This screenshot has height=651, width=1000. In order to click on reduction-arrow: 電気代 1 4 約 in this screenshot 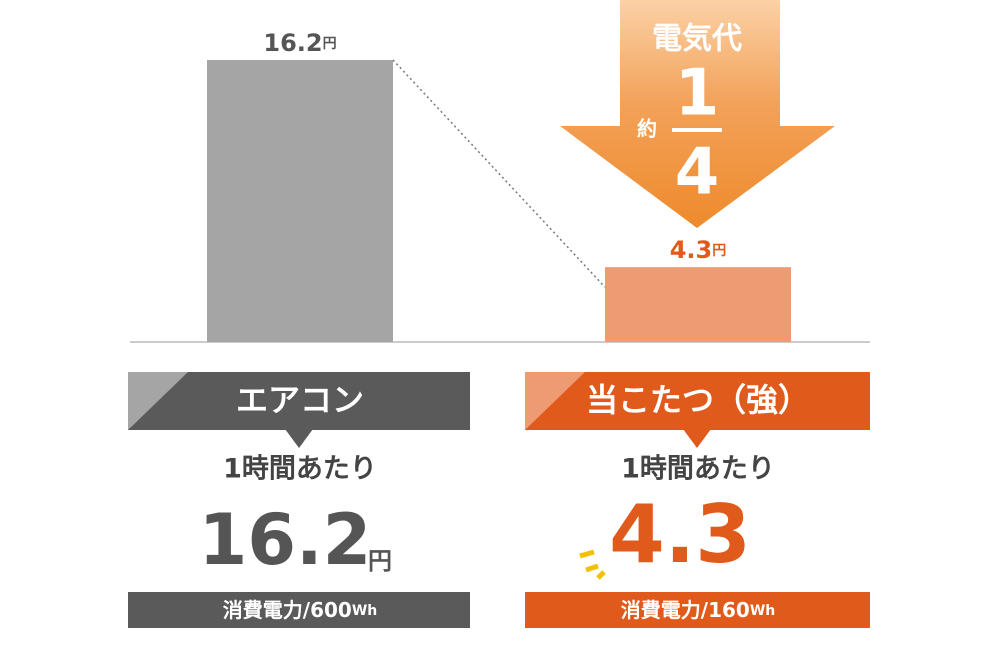, I will do `click(697, 114)`.